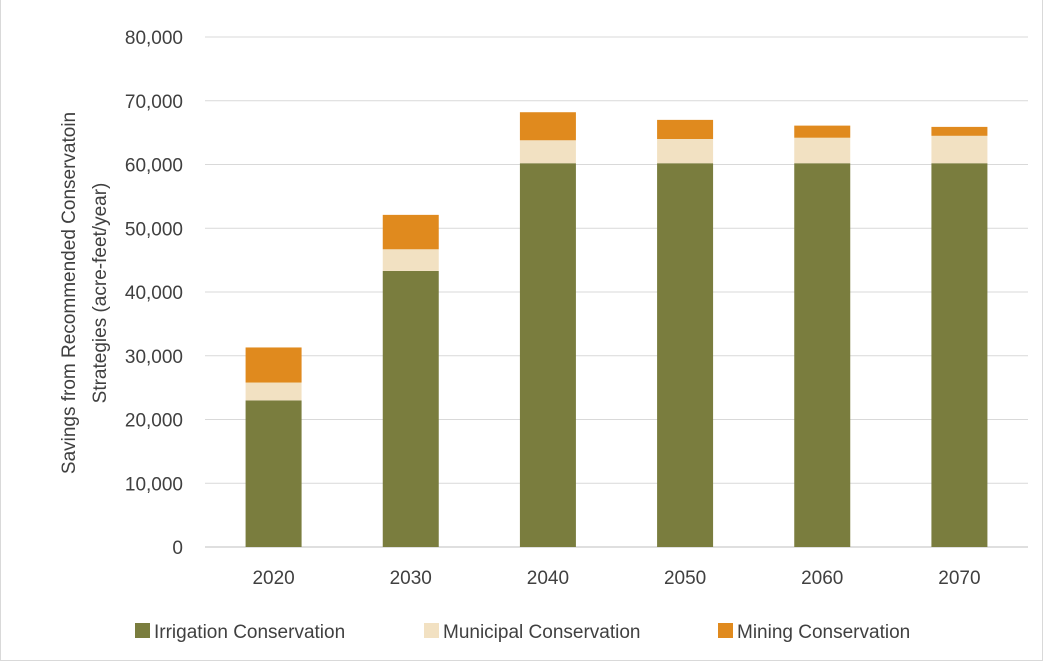 This screenshot has height=662, width=1043. Describe the element at coordinates (154, 229) in the screenshot. I see `y-tick-label: 50,000` at that location.